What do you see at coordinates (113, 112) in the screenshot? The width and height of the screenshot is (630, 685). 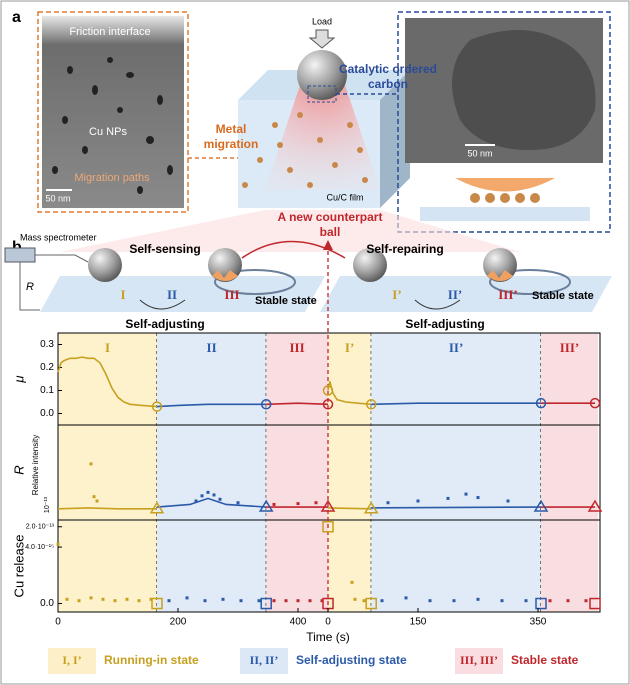 I see `inset-frame` at bounding box center [113, 112].